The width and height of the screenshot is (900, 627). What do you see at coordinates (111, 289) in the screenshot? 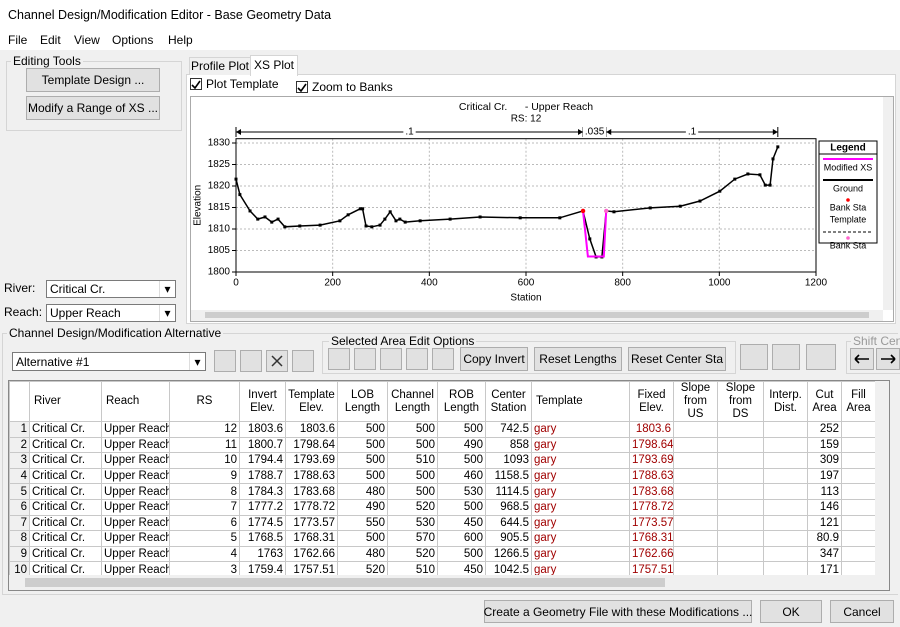
I see `river-combo: Critical Cr.▾` at bounding box center [111, 289].